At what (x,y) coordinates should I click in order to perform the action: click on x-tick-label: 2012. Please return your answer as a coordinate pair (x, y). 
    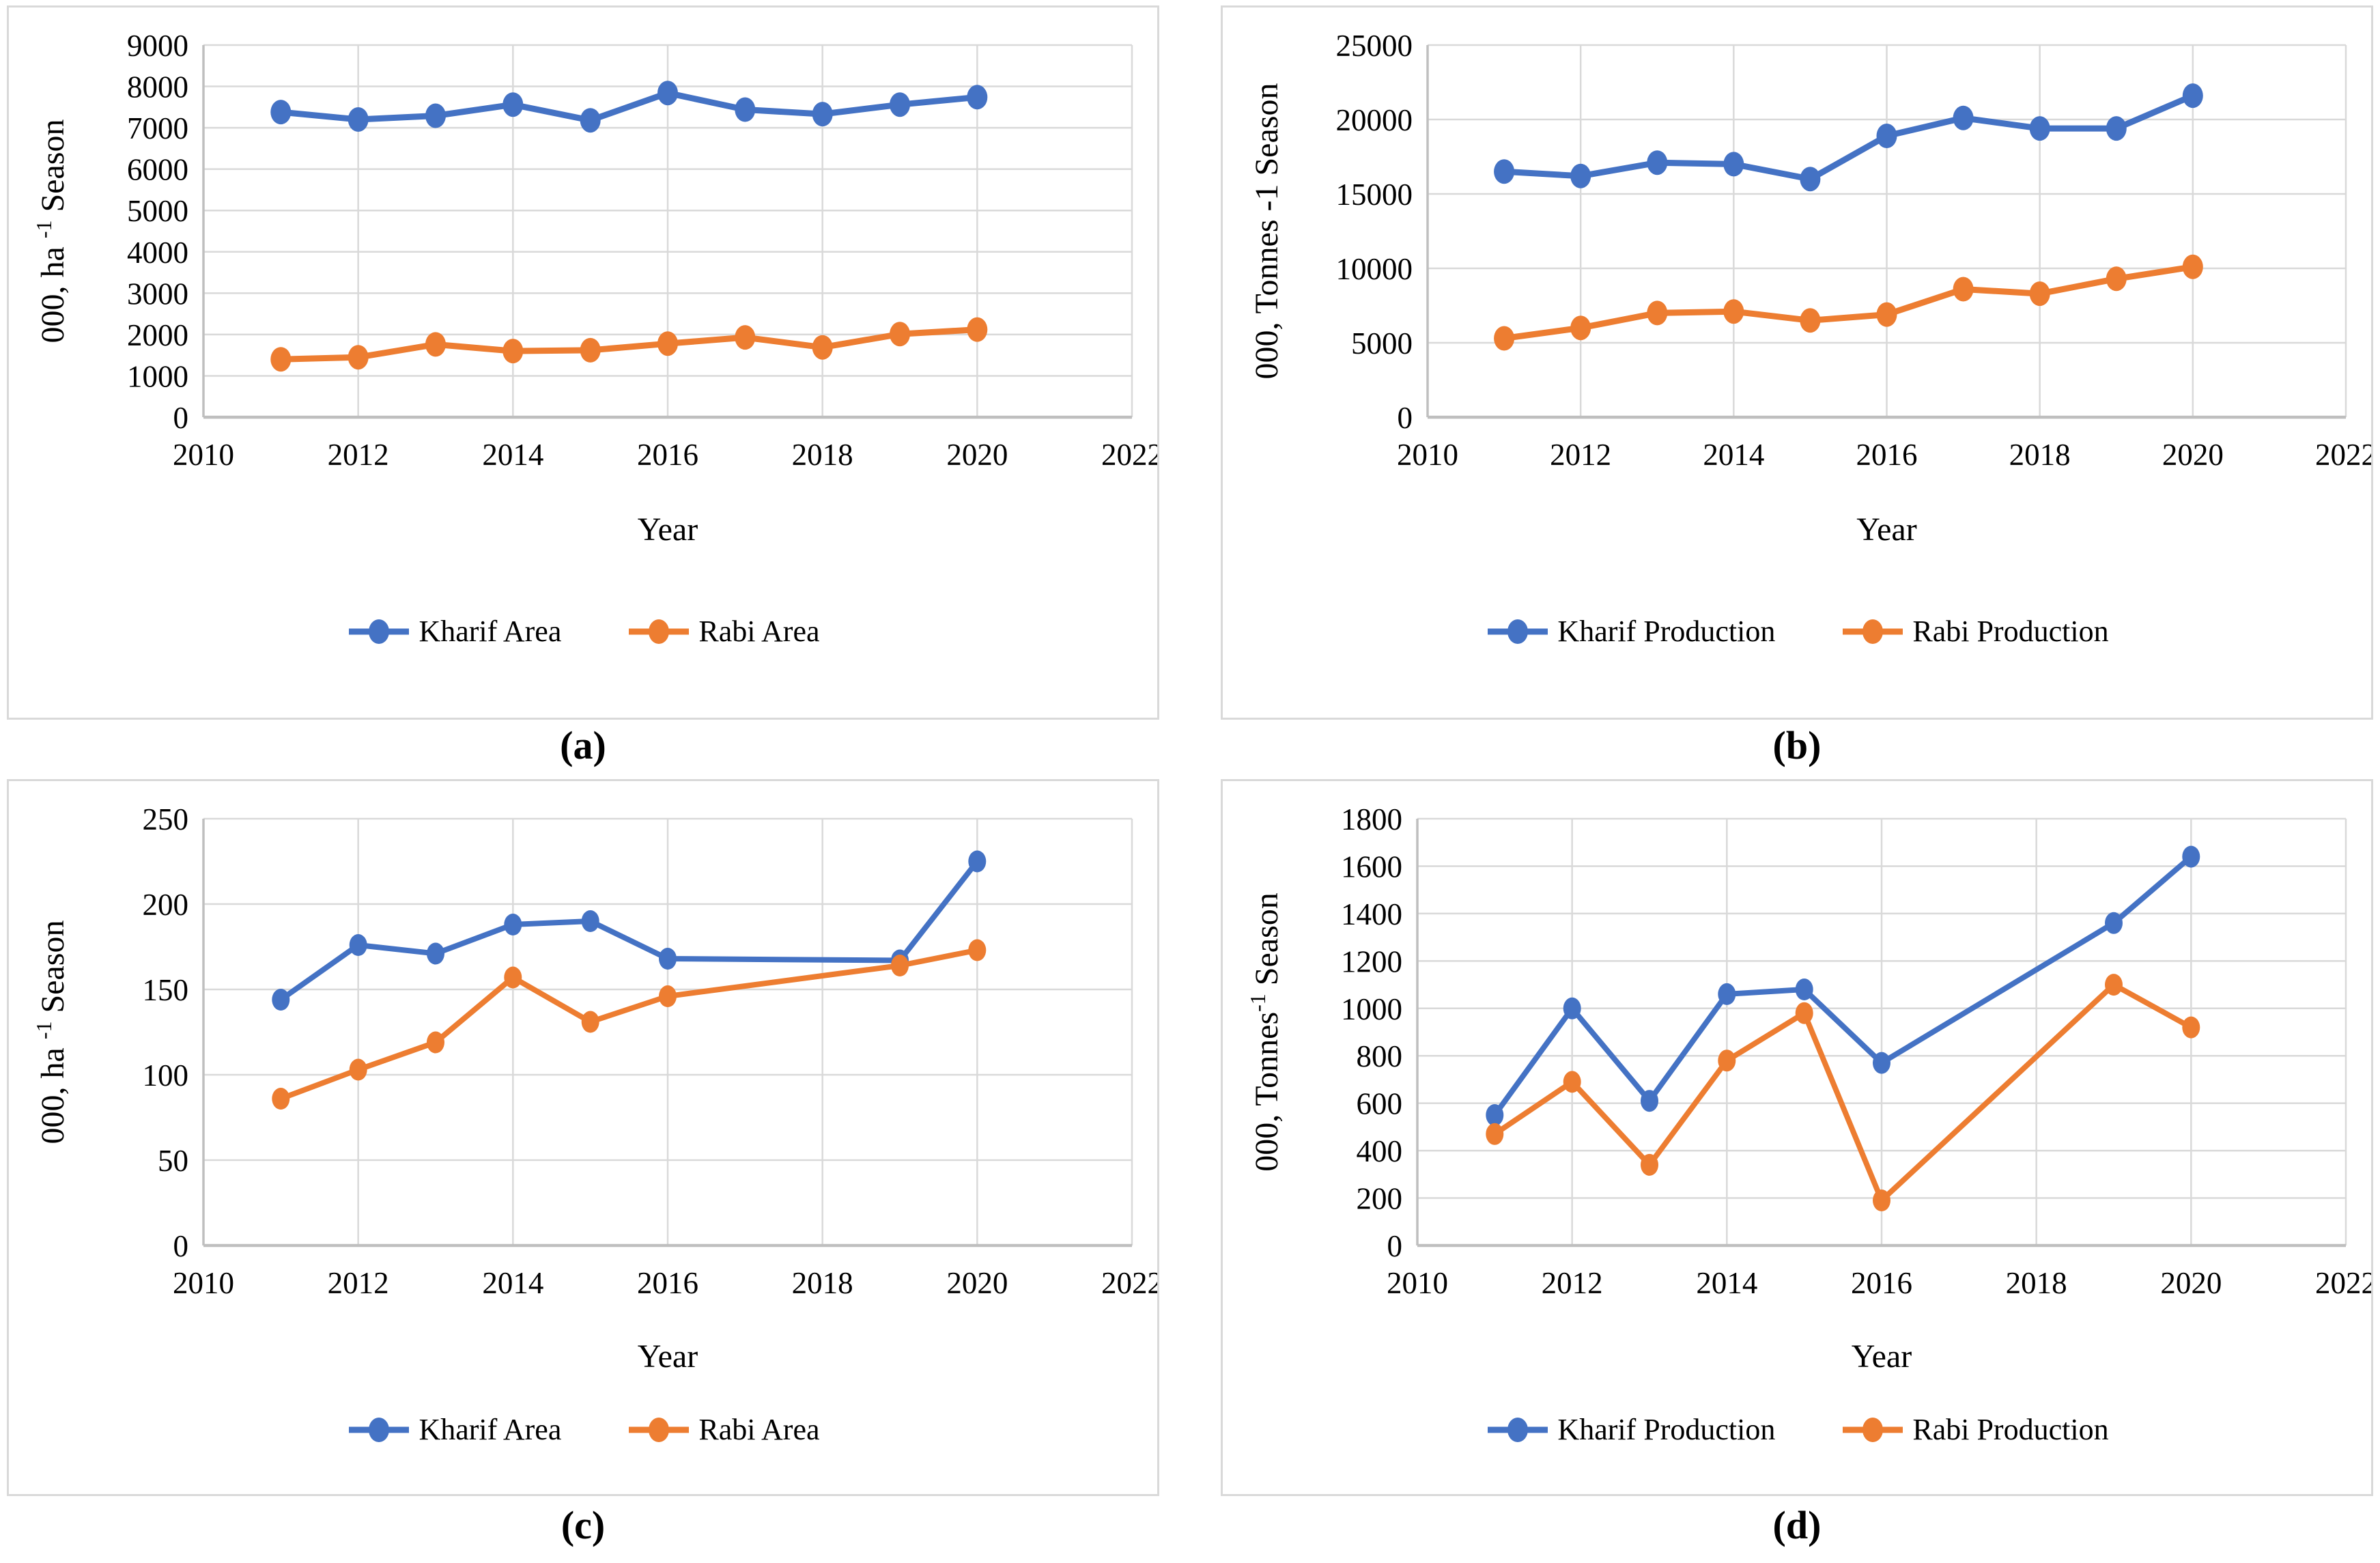
    Looking at the image, I should click on (358, 1283).